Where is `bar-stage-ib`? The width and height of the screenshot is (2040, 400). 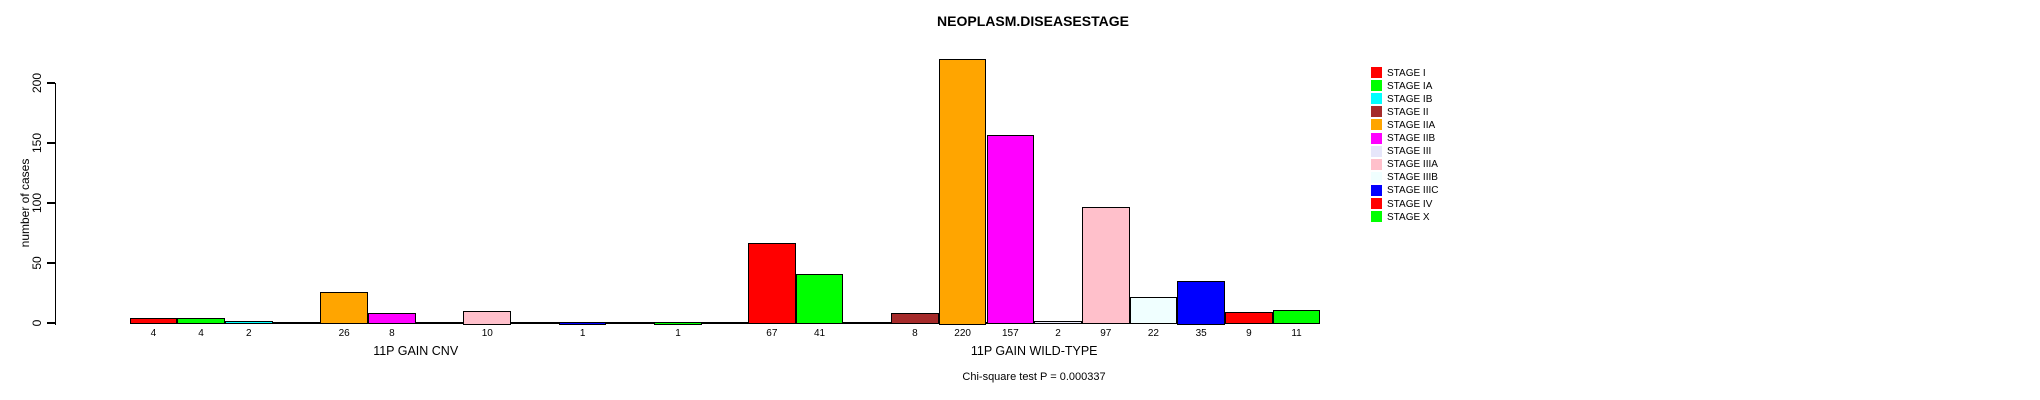
bar-stage-ib is located at coordinates (248, 322).